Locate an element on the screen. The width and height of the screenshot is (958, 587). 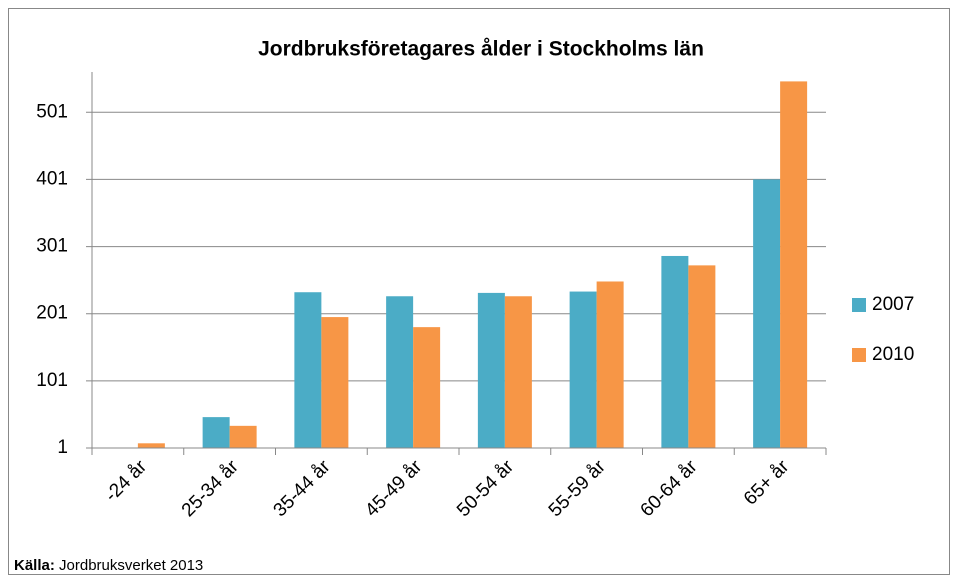
y-tick-label: 201 is located at coordinates (52, 313).